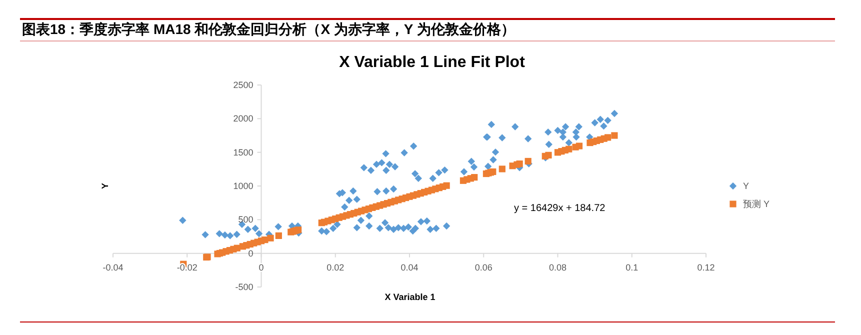  I want to click on x-tick-label: 0.1, so click(632, 267).